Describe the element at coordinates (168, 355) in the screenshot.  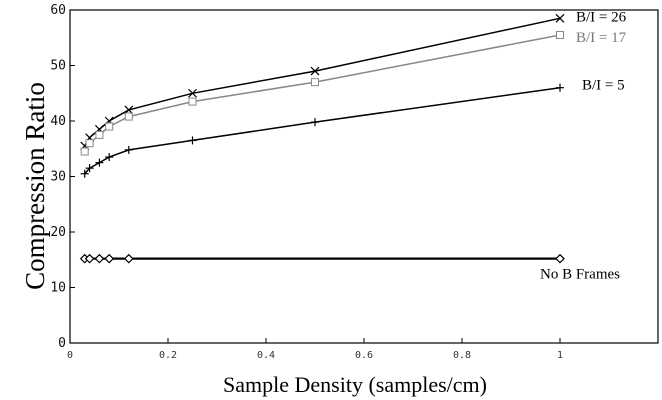
I see `x-tick-label: 0.2` at that location.